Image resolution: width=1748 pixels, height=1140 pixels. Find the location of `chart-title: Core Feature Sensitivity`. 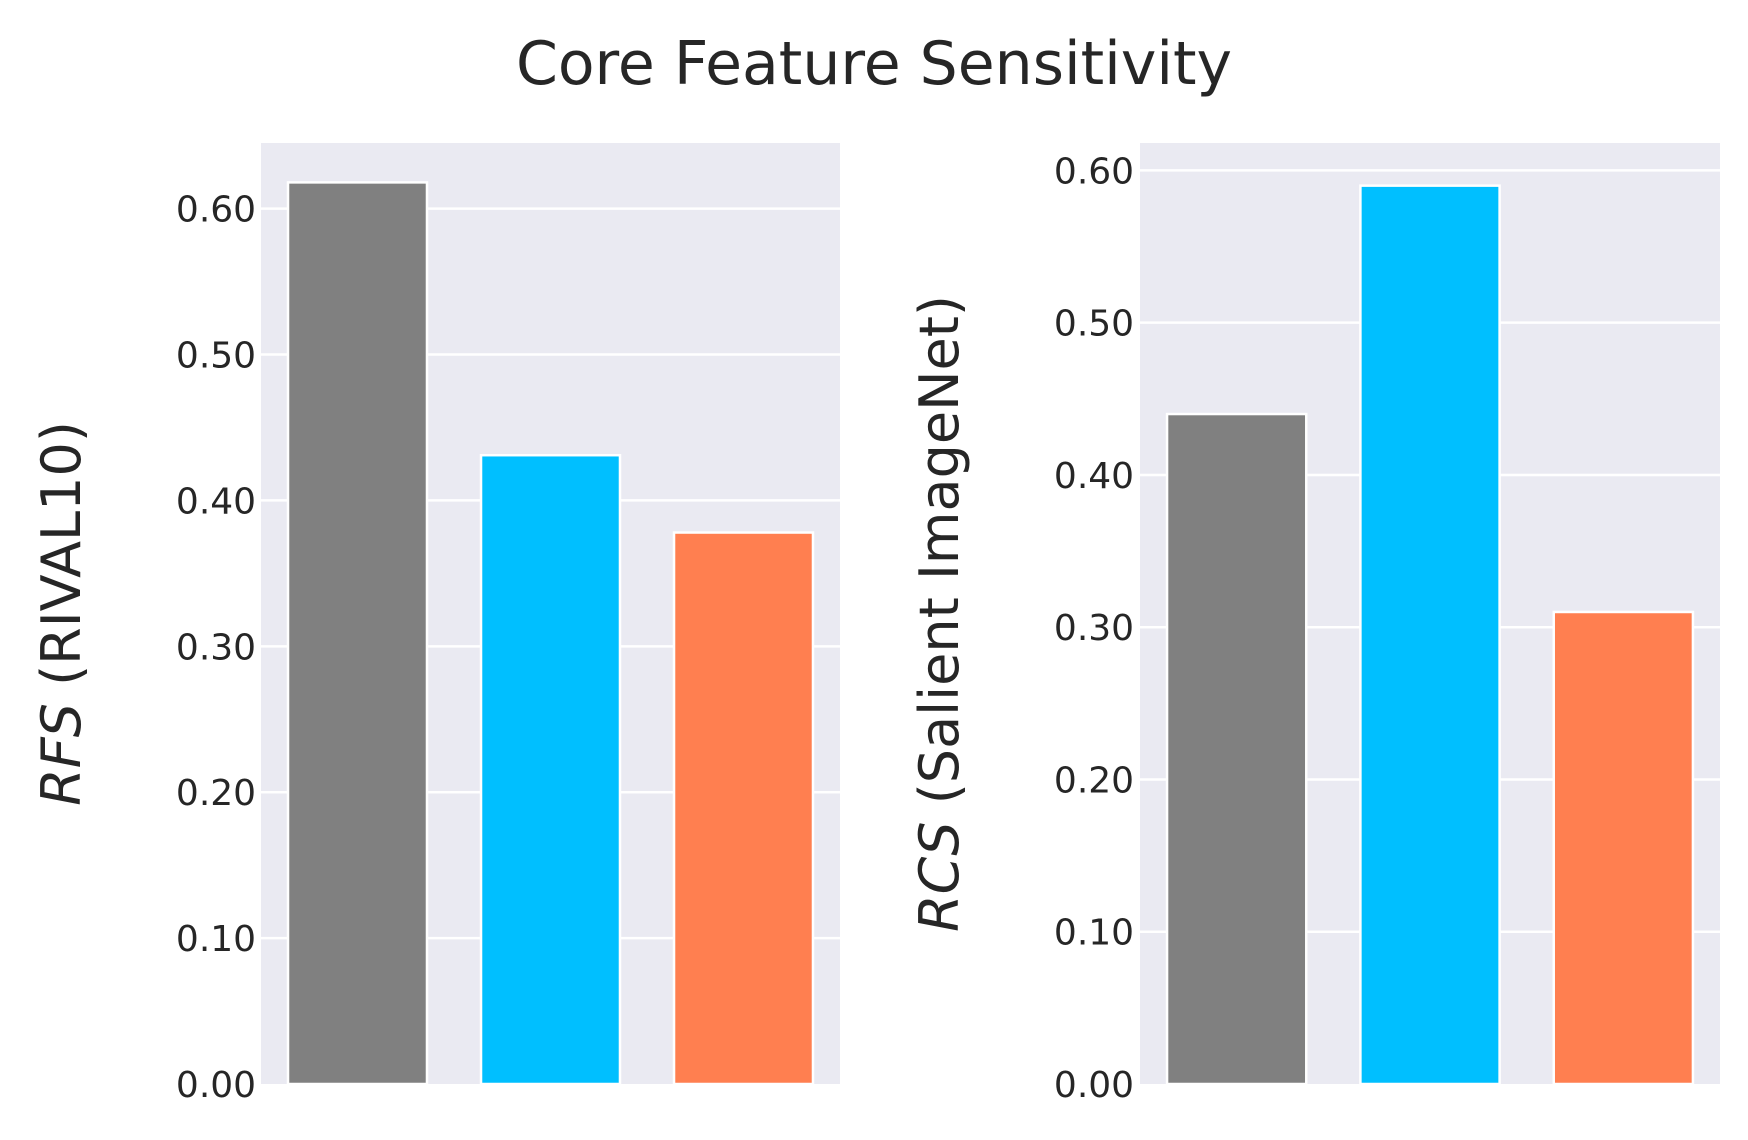

chart-title: Core Feature Sensitivity is located at coordinates (874, 64).